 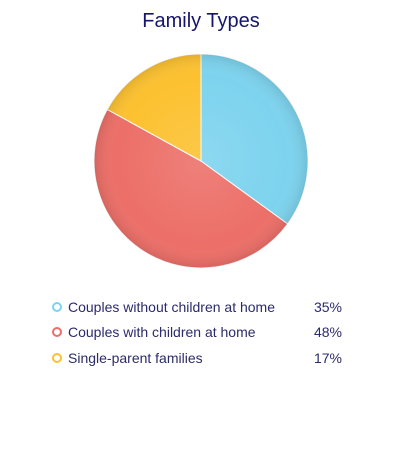 I want to click on legend-value: 35%, so click(x=327, y=306).